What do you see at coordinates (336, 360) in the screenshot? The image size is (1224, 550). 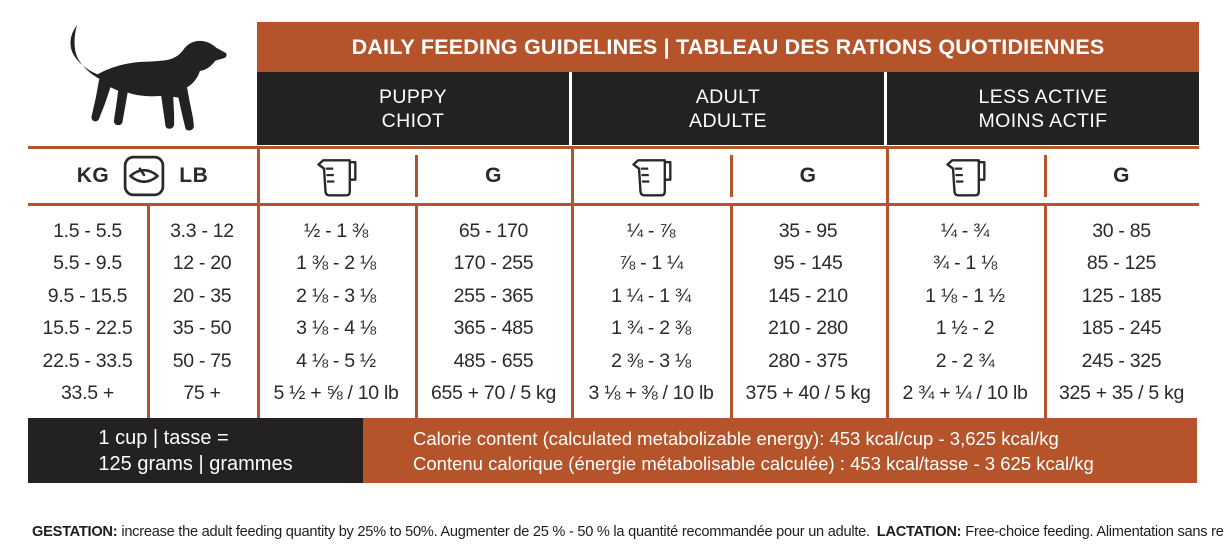 I see `table-cell: 4 ⅛ - 5 ½` at bounding box center [336, 360].